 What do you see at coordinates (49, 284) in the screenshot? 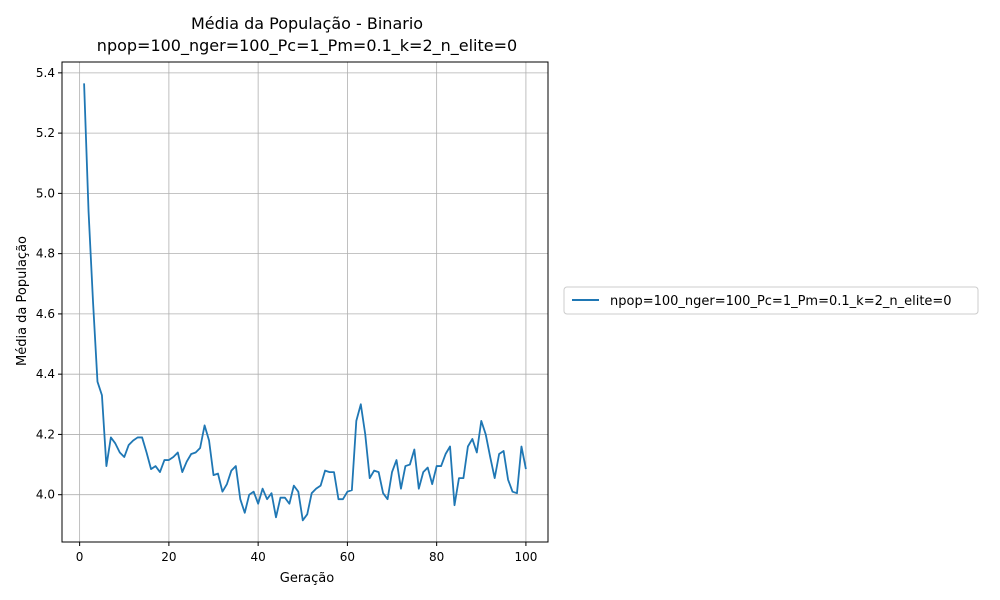
I see `y-axis-ticks: 4.0 4.2 4.4 4.6 4.8 5.0 5.2 5.4` at bounding box center [49, 284].